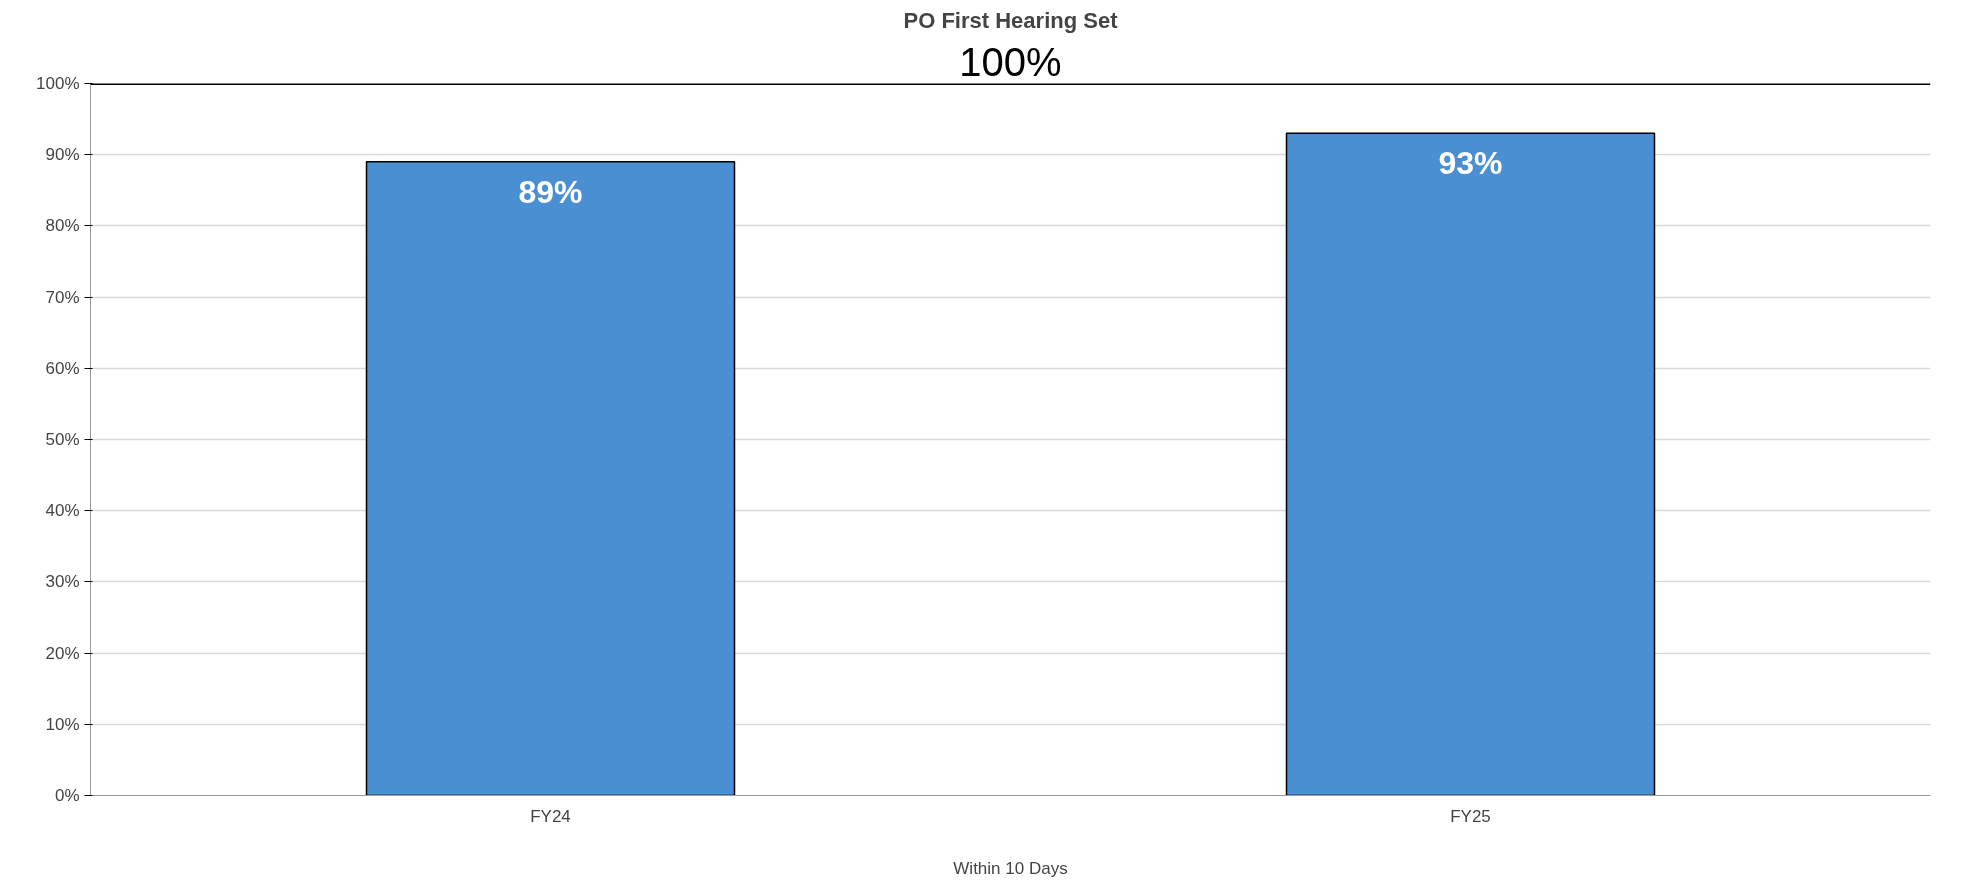 Image resolution: width=1967 pixels, height=895 pixels. What do you see at coordinates (1011, 20) in the screenshot?
I see `chart-title: PO First Hearing Set` at bounding box center [1011, 20].